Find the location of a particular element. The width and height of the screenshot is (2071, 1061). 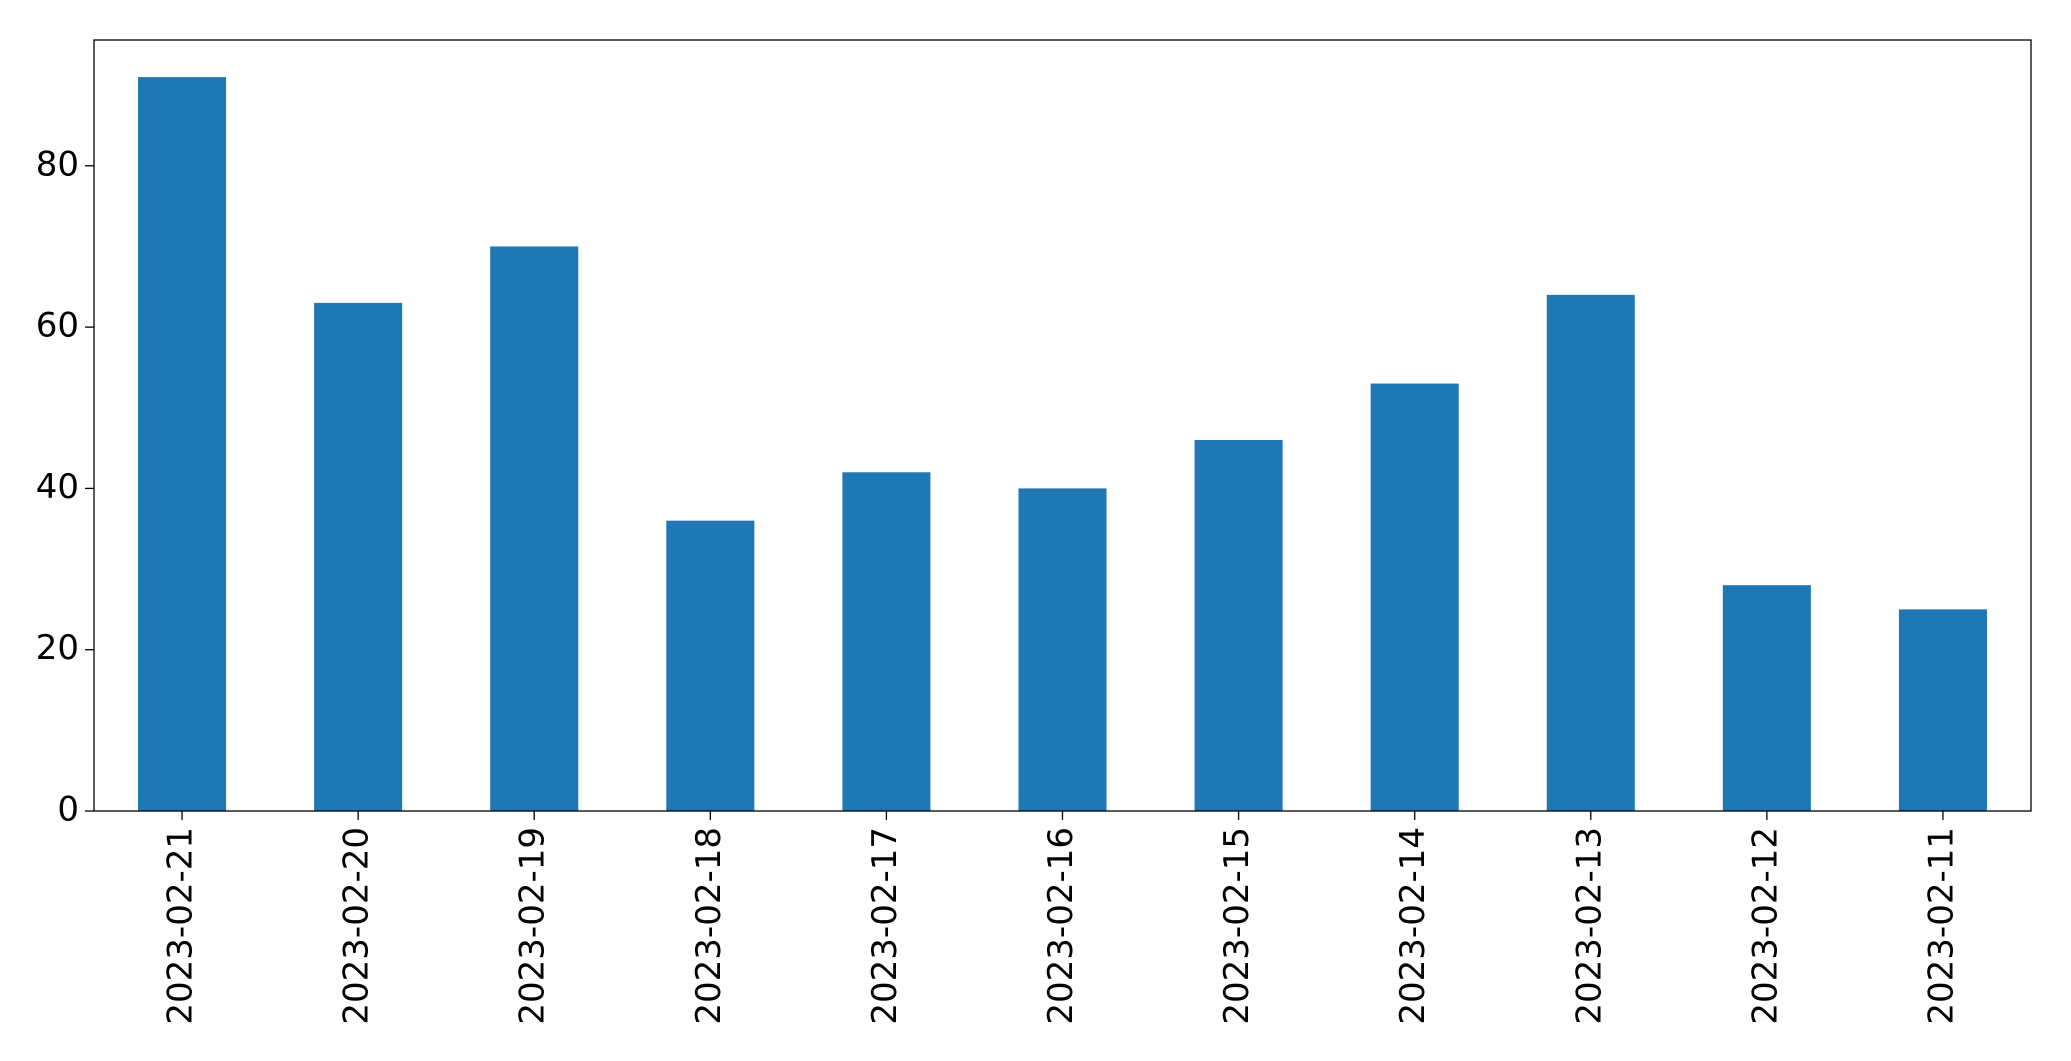

x-tick-label: 2023-02-12 is located at coordinates (1765, 926).